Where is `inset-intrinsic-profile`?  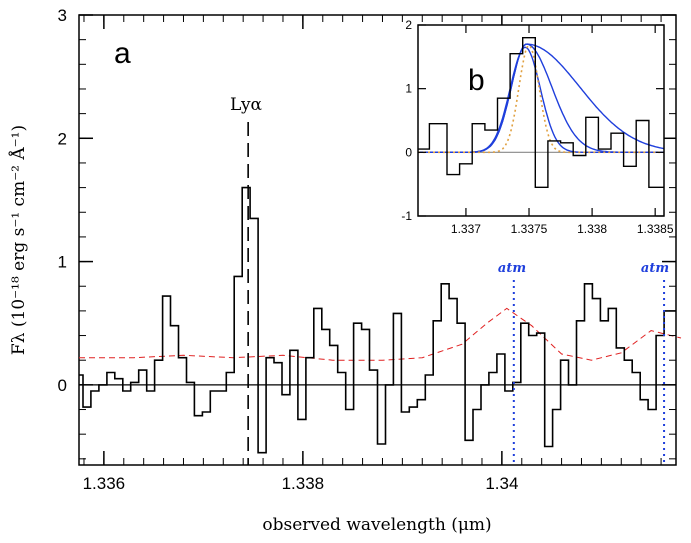 inset-intrinsic-profile is located at coordinates (541, 99).